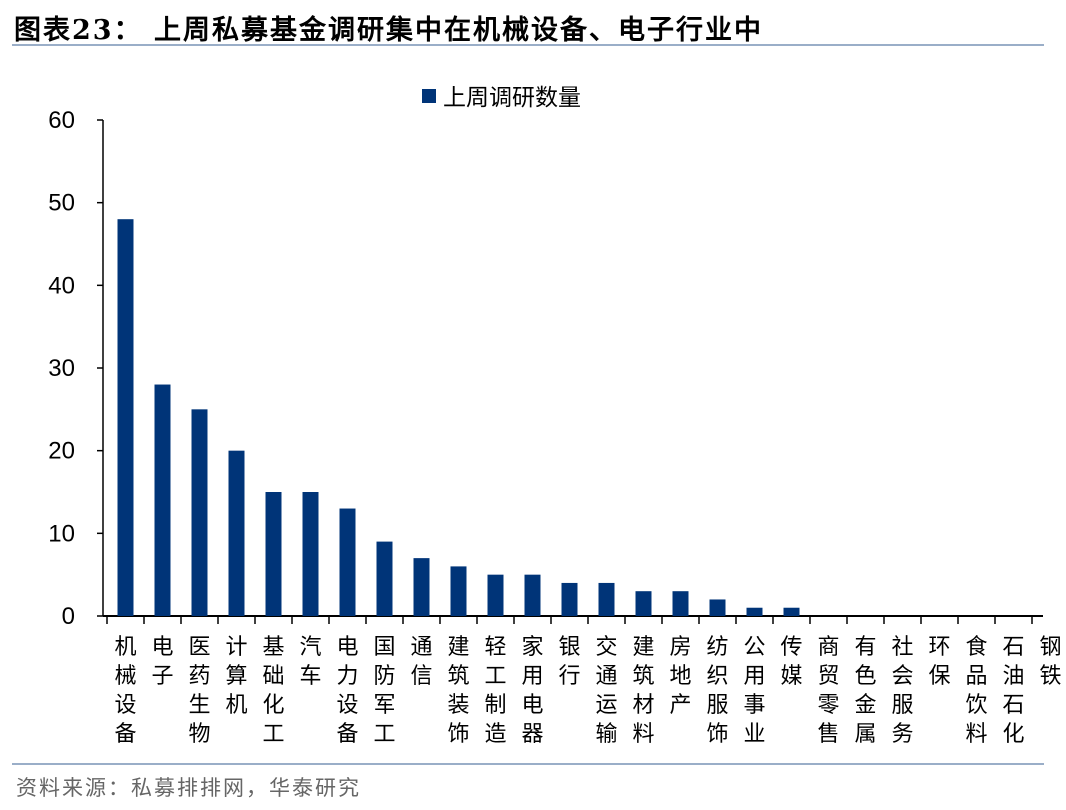 This screenshot has height=810, width=1066. Describe the element at coordinates (902, 691) in the screenshot. I see `x-category-label: 社会服务` at that location.